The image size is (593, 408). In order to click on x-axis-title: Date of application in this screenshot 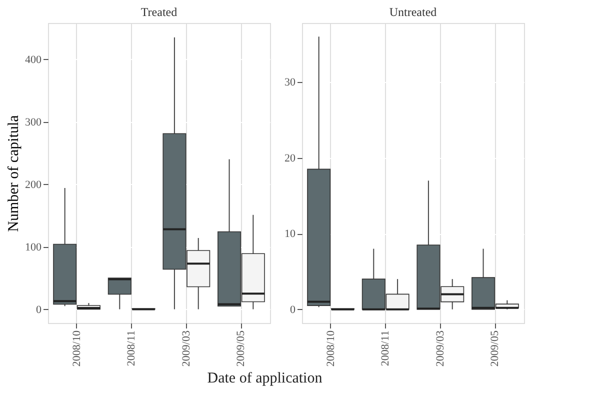, I will do `click(265, 378)`.